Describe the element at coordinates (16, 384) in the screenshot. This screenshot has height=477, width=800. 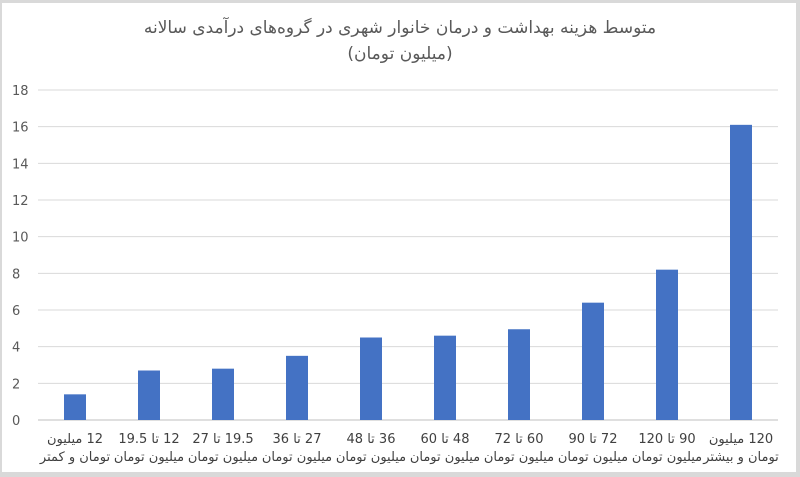
I see `y-tick-label: 2` at that location.